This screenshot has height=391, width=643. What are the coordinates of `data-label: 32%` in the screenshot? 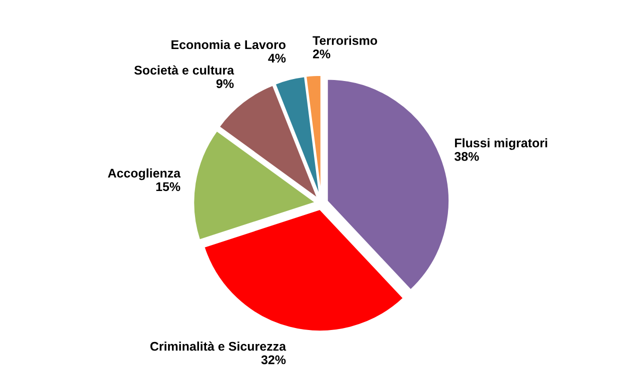 It's located at (273, 359).